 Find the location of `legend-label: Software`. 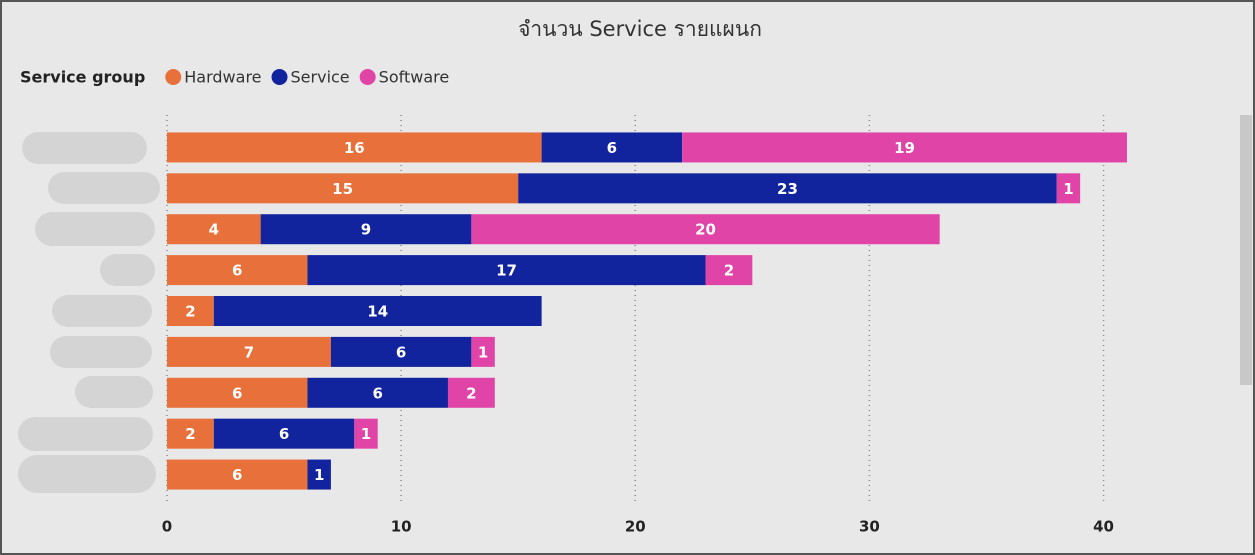

legend-label: Software is located at coordinates (414, 77).